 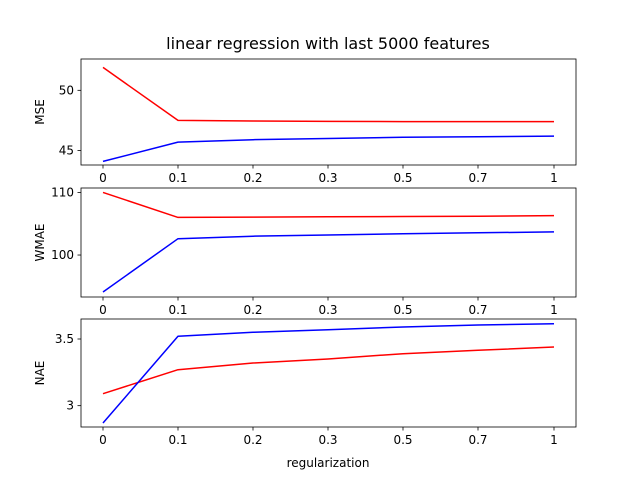 What do you see at coordinates (62, 255) in the screenshot?
I see `y-tick-label: 100` at bounding box center [62, 255].